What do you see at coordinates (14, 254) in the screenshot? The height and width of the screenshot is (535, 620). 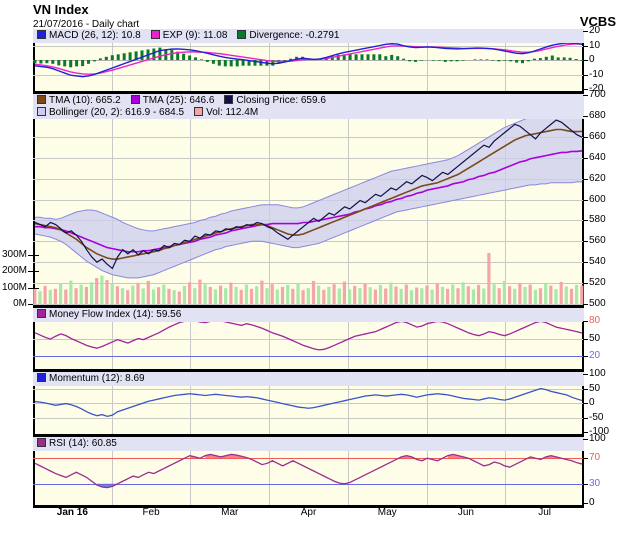 I see `volume-axis-label: 300M` at bounding box center [14, 254].